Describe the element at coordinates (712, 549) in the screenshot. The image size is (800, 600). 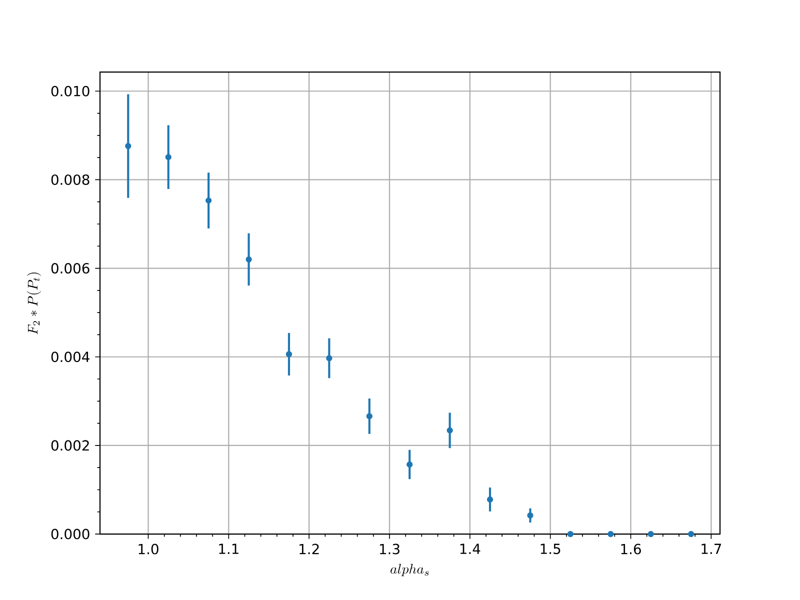
I see `x-tick-label: 1.7` at that location.